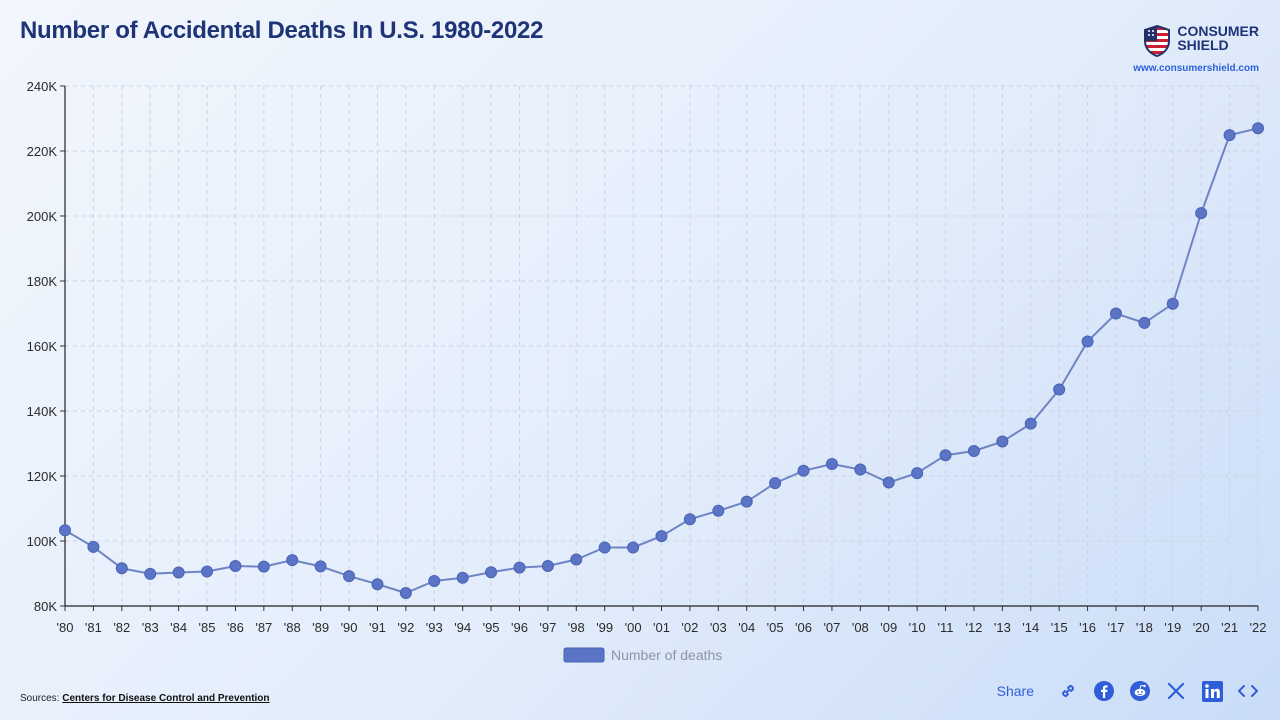 The width and height of the screenshot is (1280, 720). Describe the element at coordinates (718, 627) in the screenshot. I see `x-tick-label: '03` at that location.